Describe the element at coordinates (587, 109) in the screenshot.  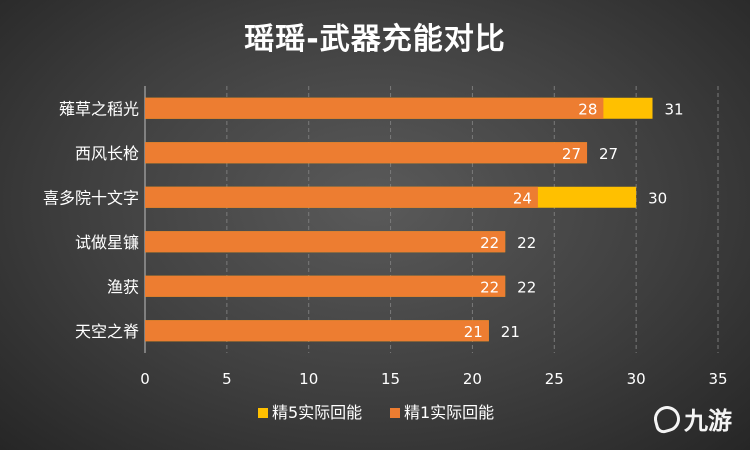
I see `data-label-refine1: 28` at that location.